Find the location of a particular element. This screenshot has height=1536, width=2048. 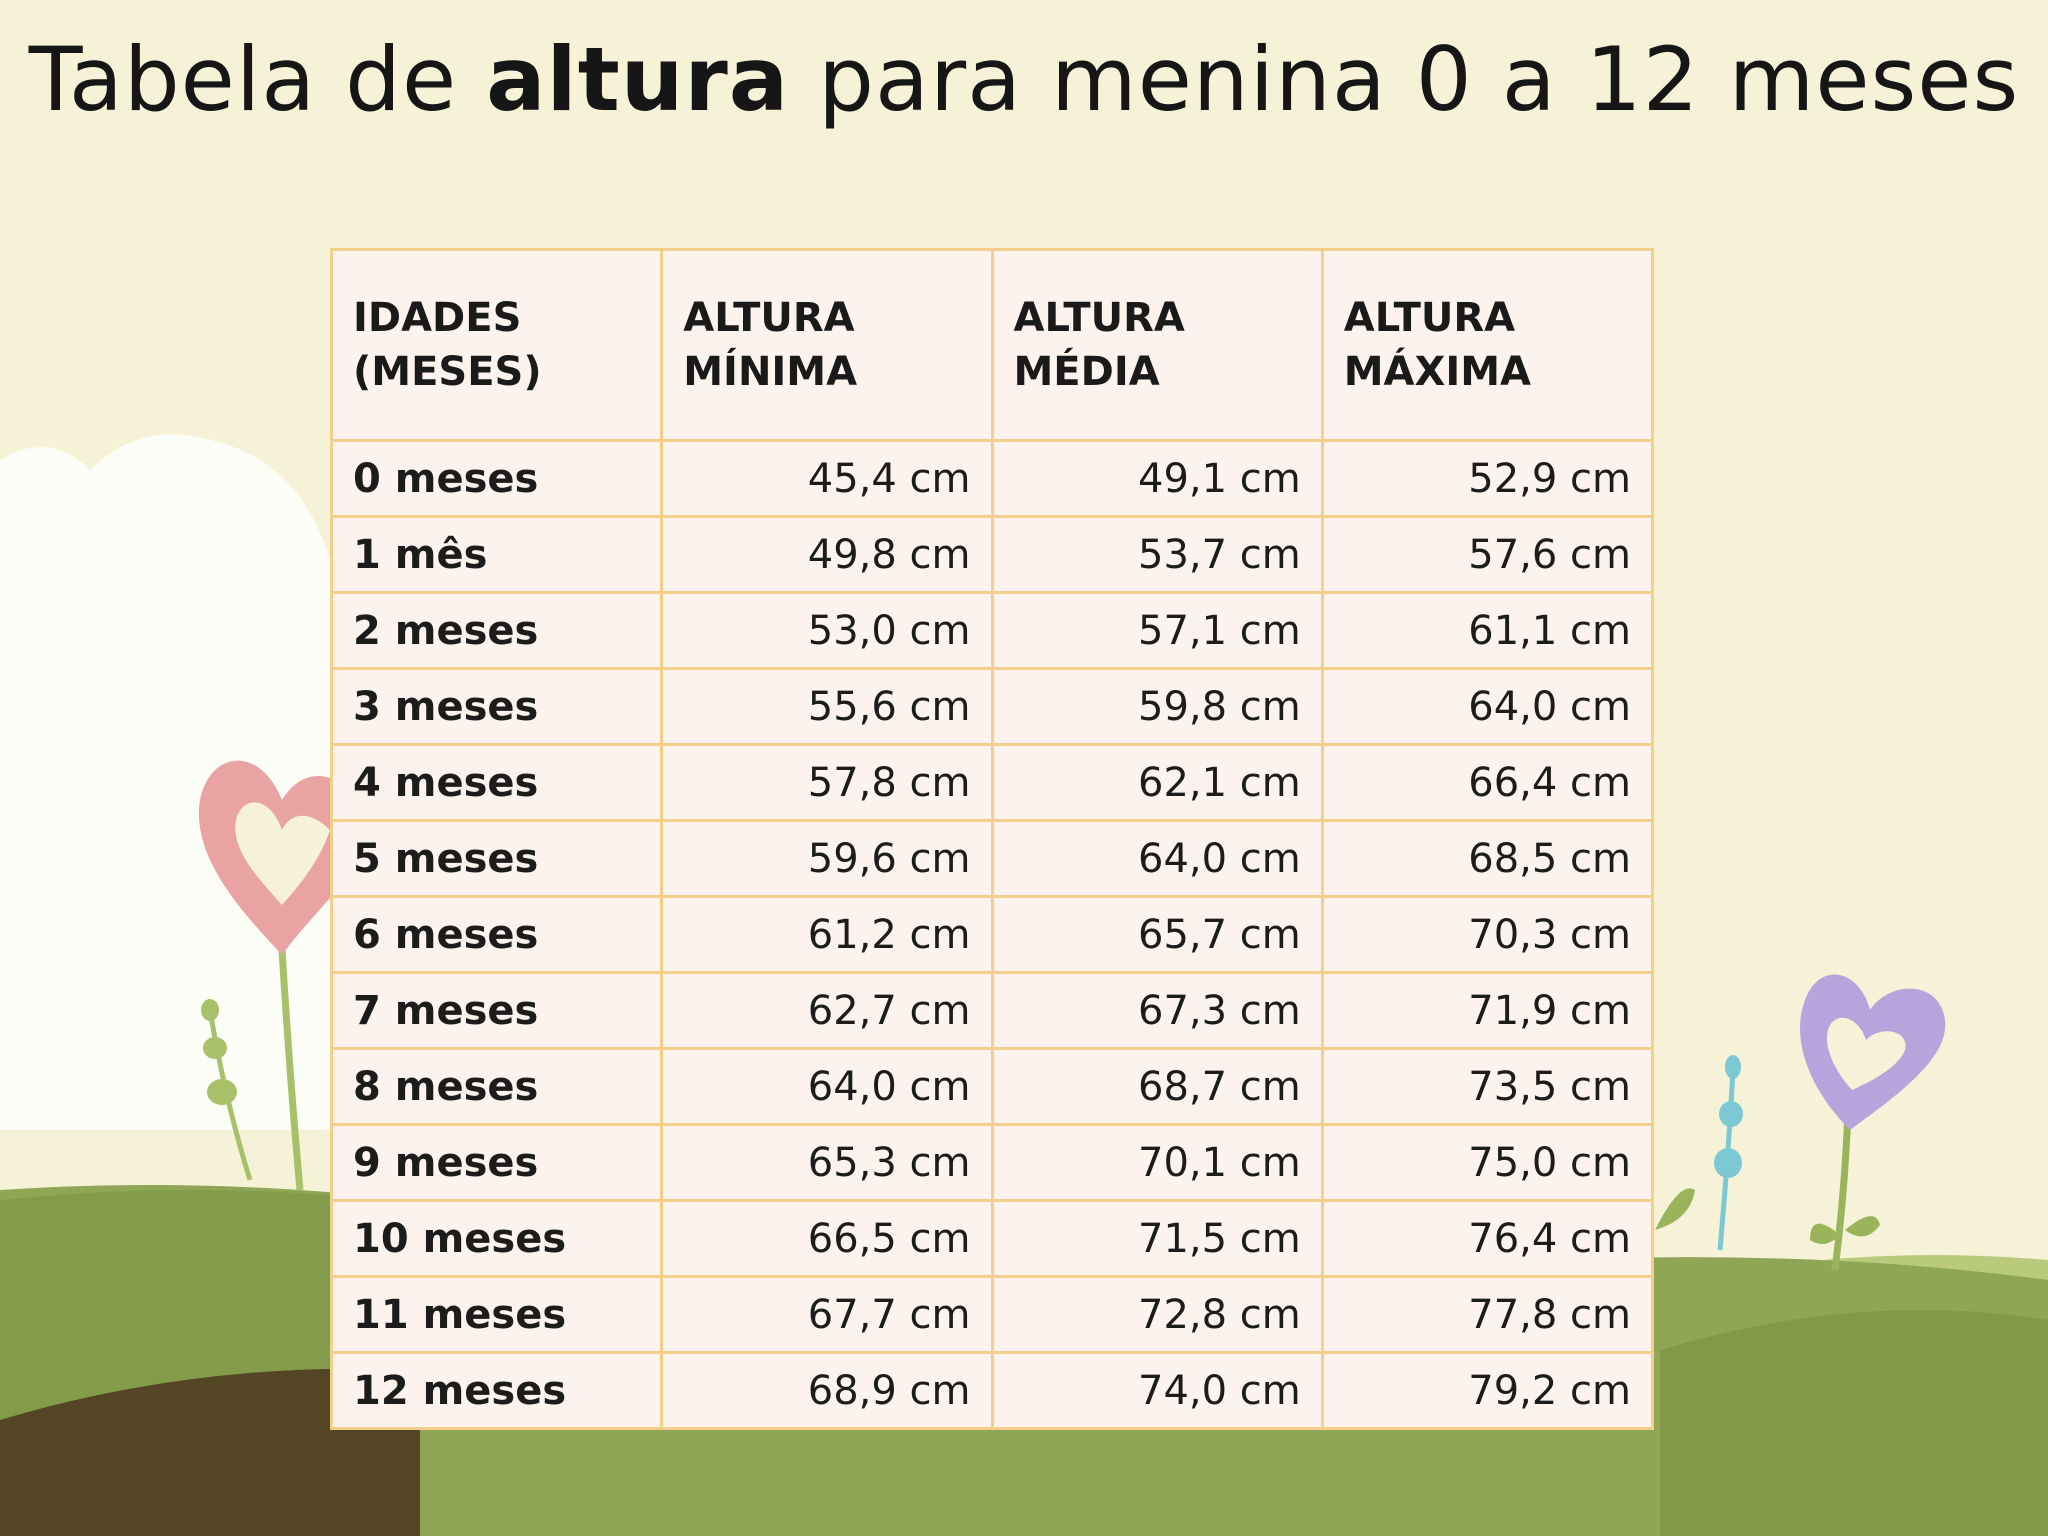

cell-max: 57,6 cm is located at coordinates (1487, 554).